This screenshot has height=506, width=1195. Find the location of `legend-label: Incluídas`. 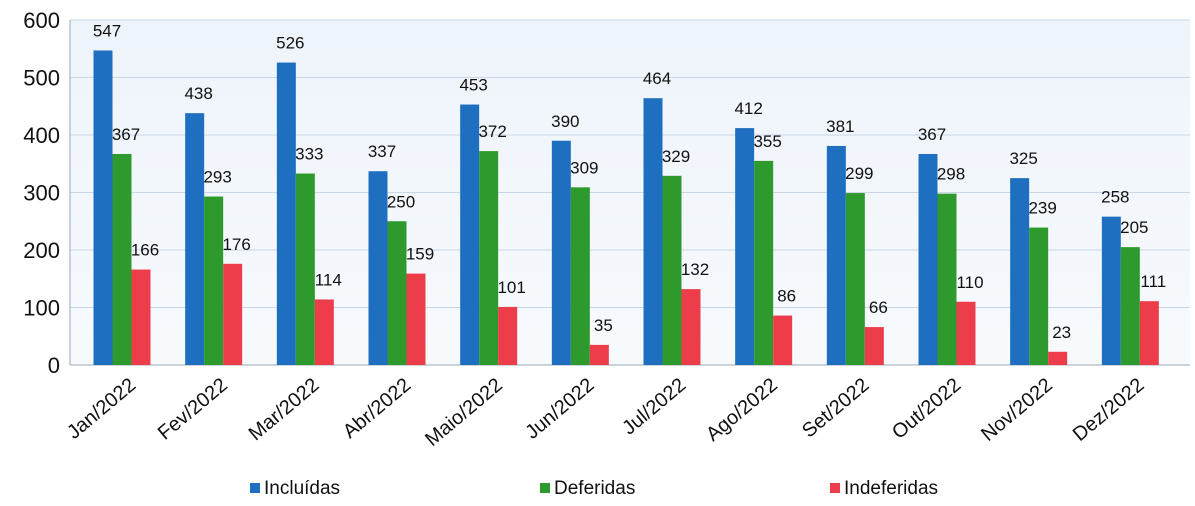

legend-label: Incluídas is located at coordinates (302, 488).